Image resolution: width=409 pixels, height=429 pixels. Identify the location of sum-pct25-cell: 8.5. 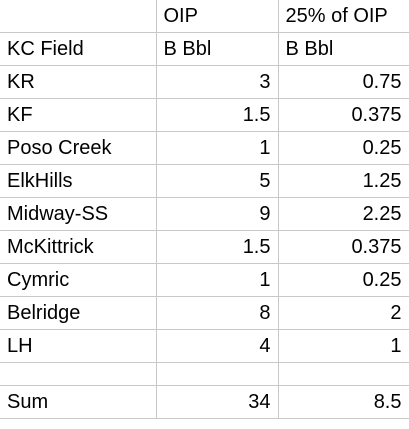
(343, 402).